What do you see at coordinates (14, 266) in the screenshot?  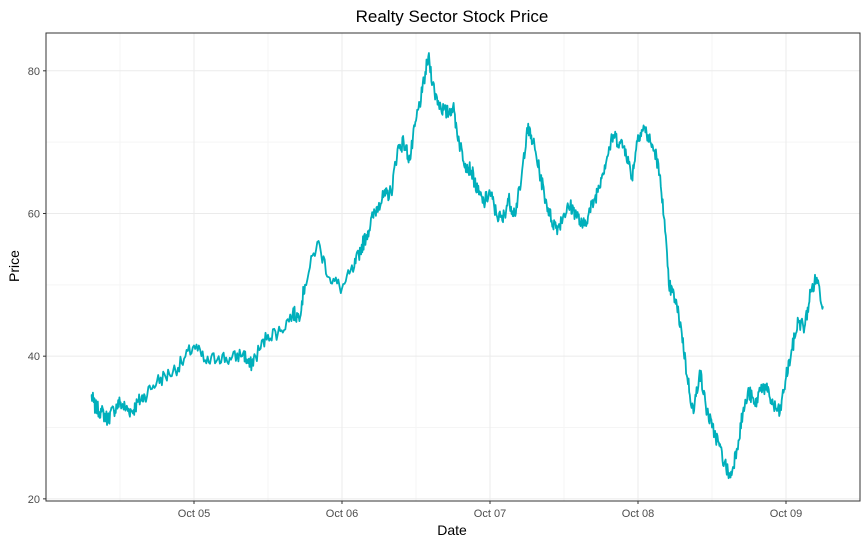 I see `y-axis-title: Price` at bounding box center [14, 266].